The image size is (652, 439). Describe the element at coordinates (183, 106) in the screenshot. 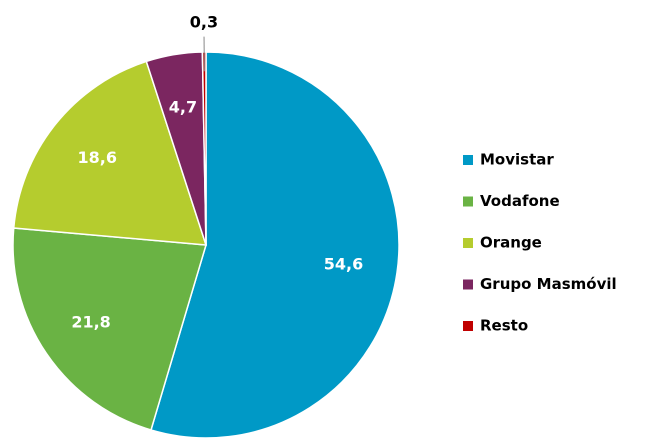

I see `data-label: 4,7` at that location.